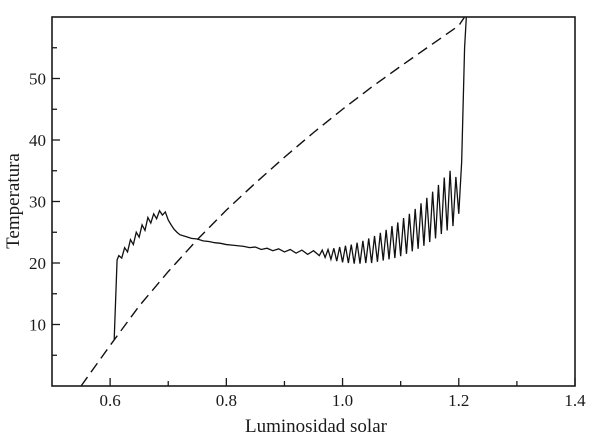 The image size is (599, 446). What do you see at coordinates (226, 400) in the screenshot?
I see `x-tick-label: 0.8` at bounding box center [226, 400].